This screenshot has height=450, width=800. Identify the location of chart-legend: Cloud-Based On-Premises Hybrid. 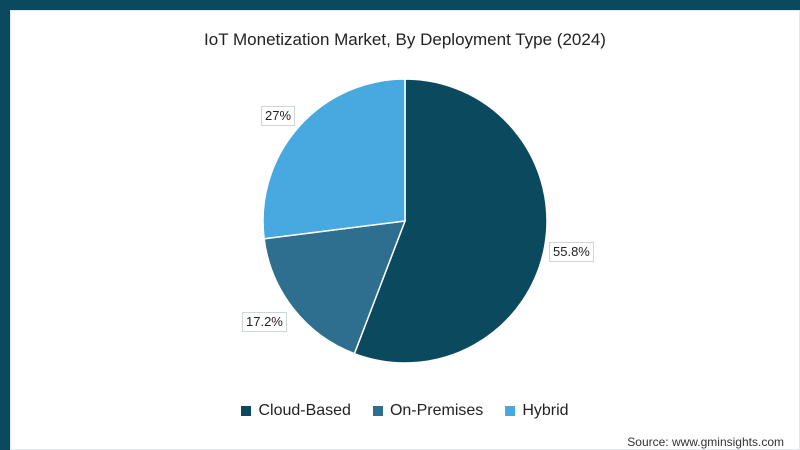
(405, 411).